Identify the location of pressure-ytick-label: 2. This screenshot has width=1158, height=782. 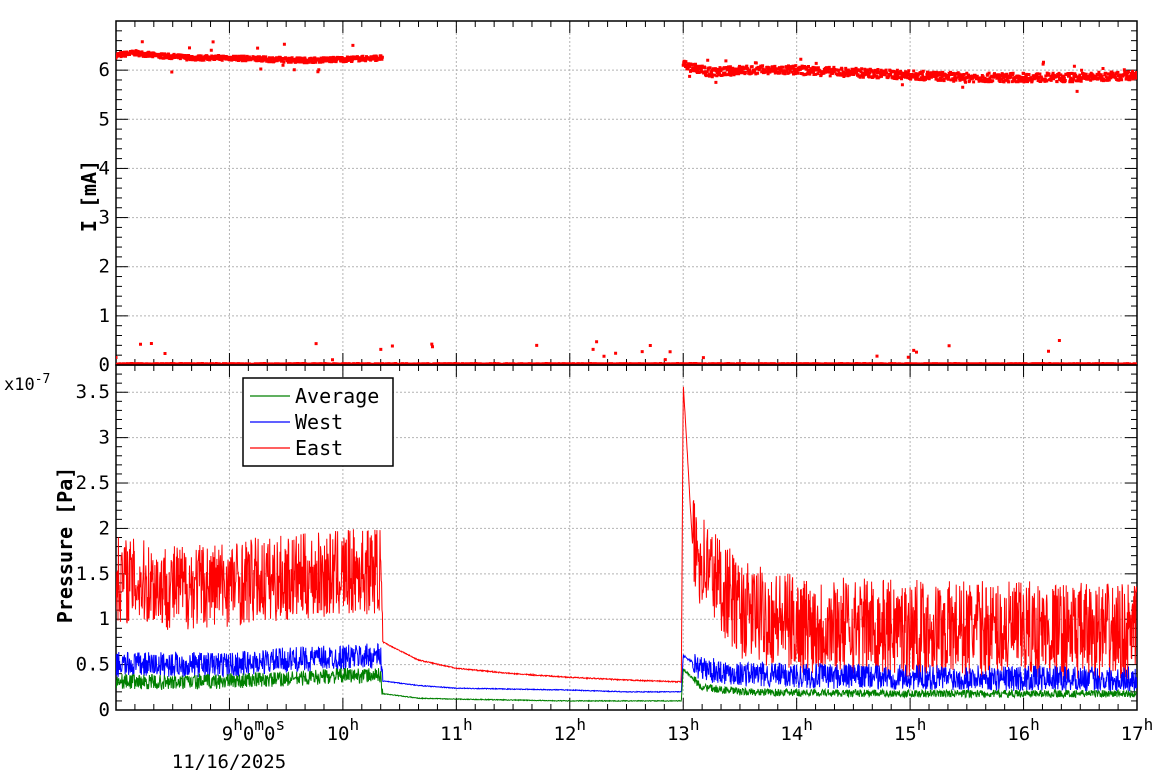
(104, 528).